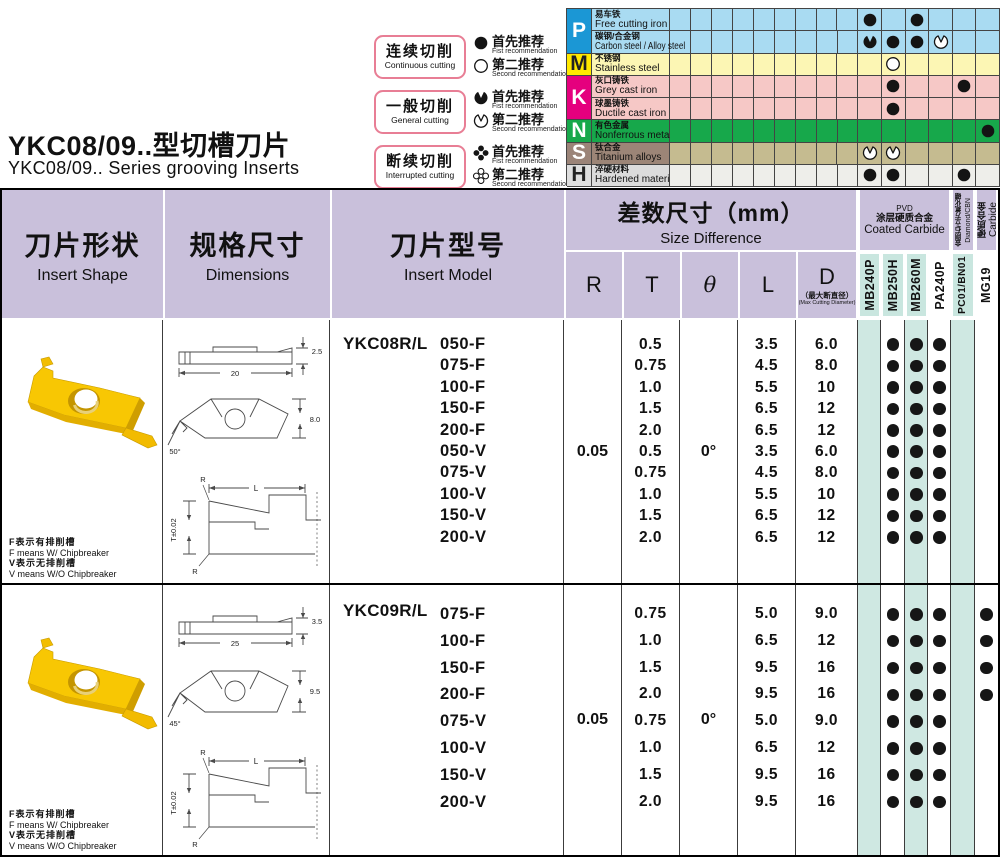 The image size is (1000, 857). What do you see at coordinates (203, 479) in the screenshot?
I see `dim-r-top: R` at bounding box center [203, 479].